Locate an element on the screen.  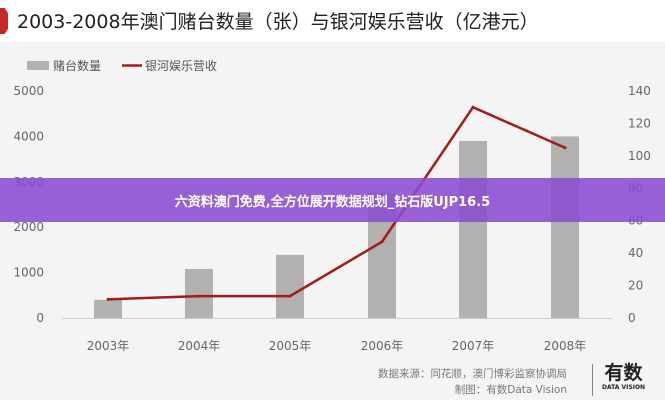
left-axis-tick: 4000 is located at coordinates (28, 136).